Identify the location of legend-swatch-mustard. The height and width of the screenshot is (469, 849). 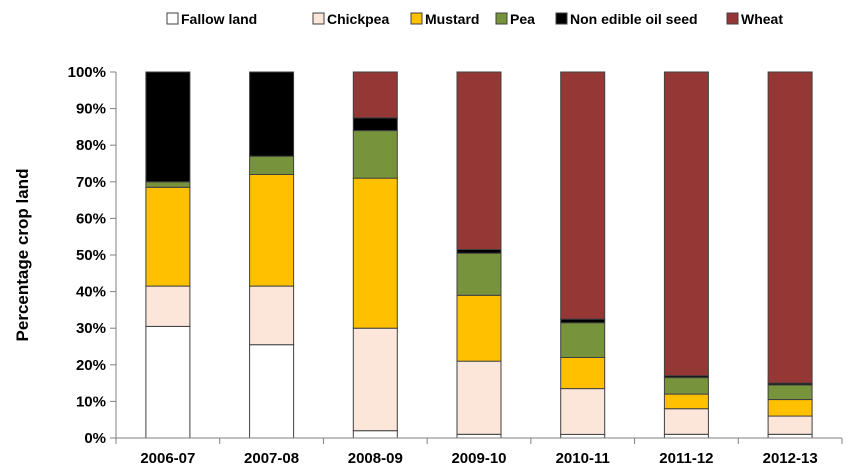
(416, 18).